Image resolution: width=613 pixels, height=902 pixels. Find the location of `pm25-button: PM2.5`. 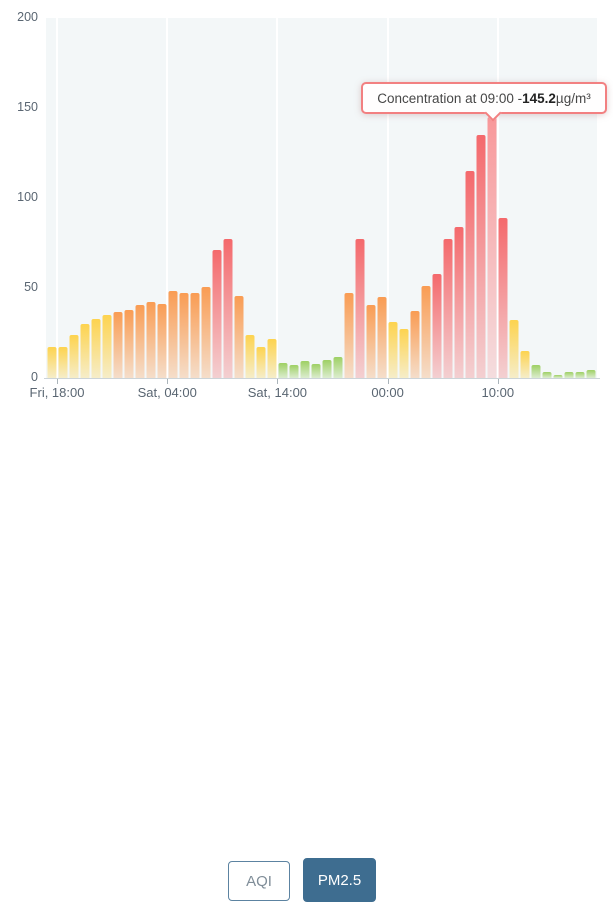

pm25-button: PM2.5 is located at coordinates (339, 880).